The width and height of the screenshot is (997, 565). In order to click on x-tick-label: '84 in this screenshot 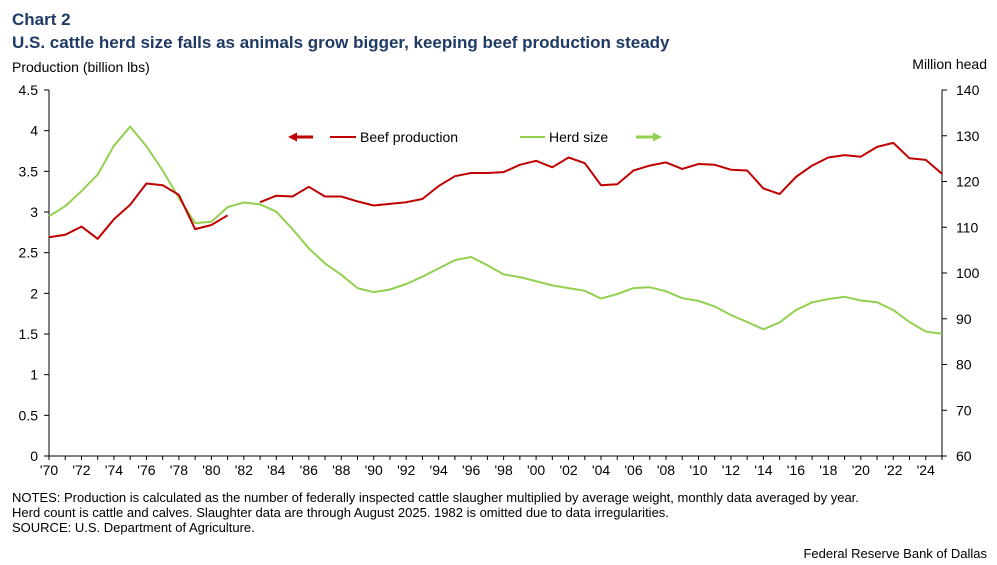, I will do `click(276, 470)`.